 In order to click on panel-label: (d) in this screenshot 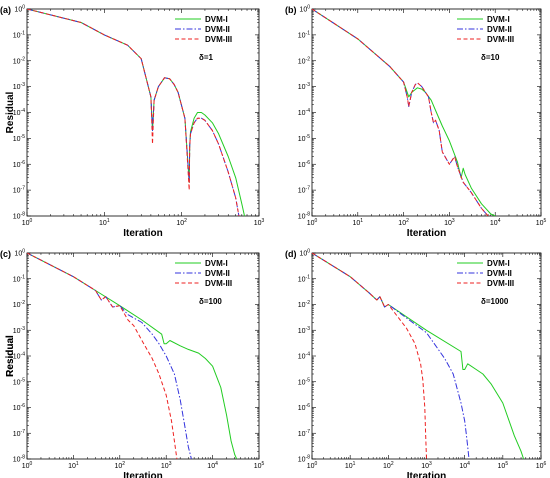, I will do `click(291, 254)`.